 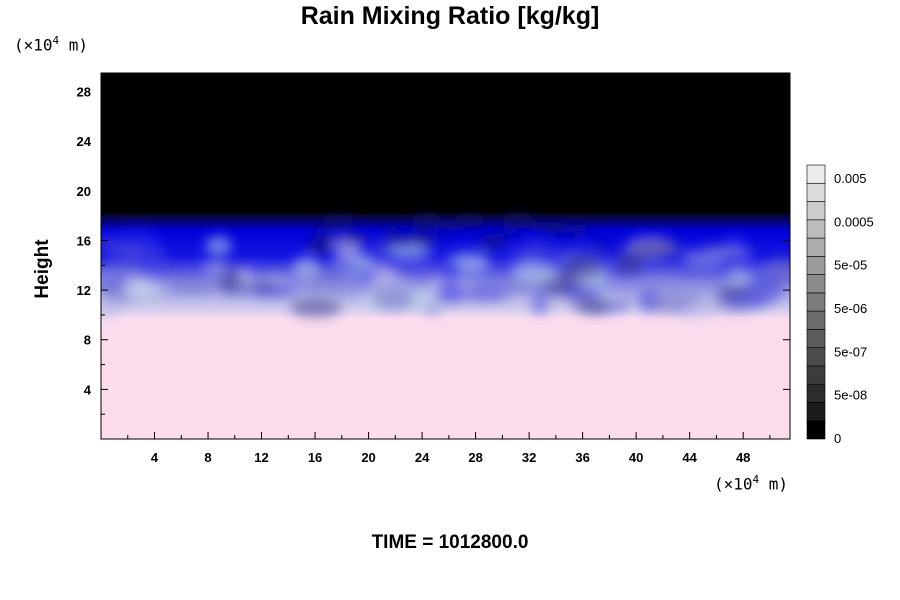 What do you see at coordinates (850, 265) in the screenshot?
I see `colorbar-label: 5e-05` at bounding box center [850, 265].